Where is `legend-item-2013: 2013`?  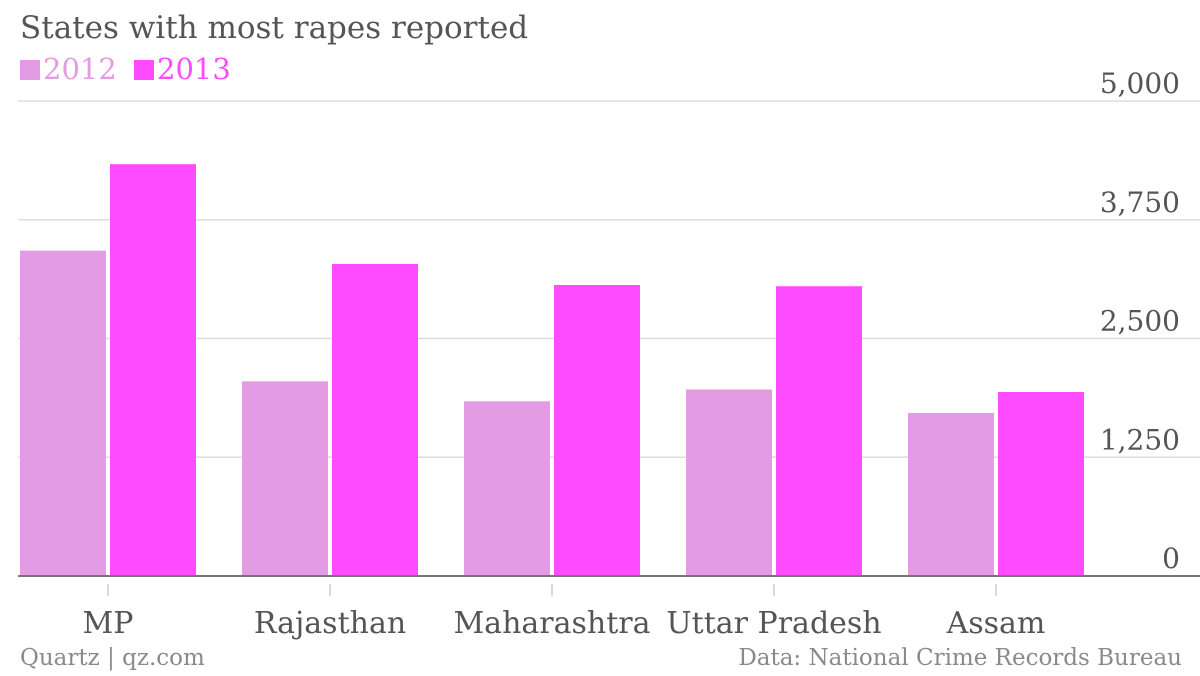
legend-item-2013: 2013 is located at coordinates (182, 69).